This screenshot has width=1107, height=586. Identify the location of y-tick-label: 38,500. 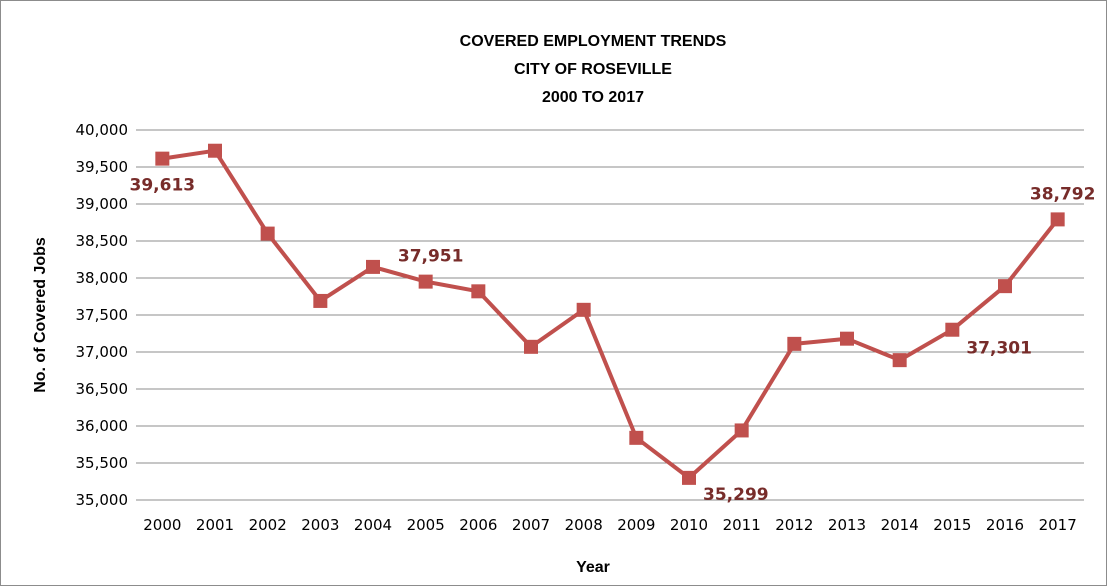
(102, 241).